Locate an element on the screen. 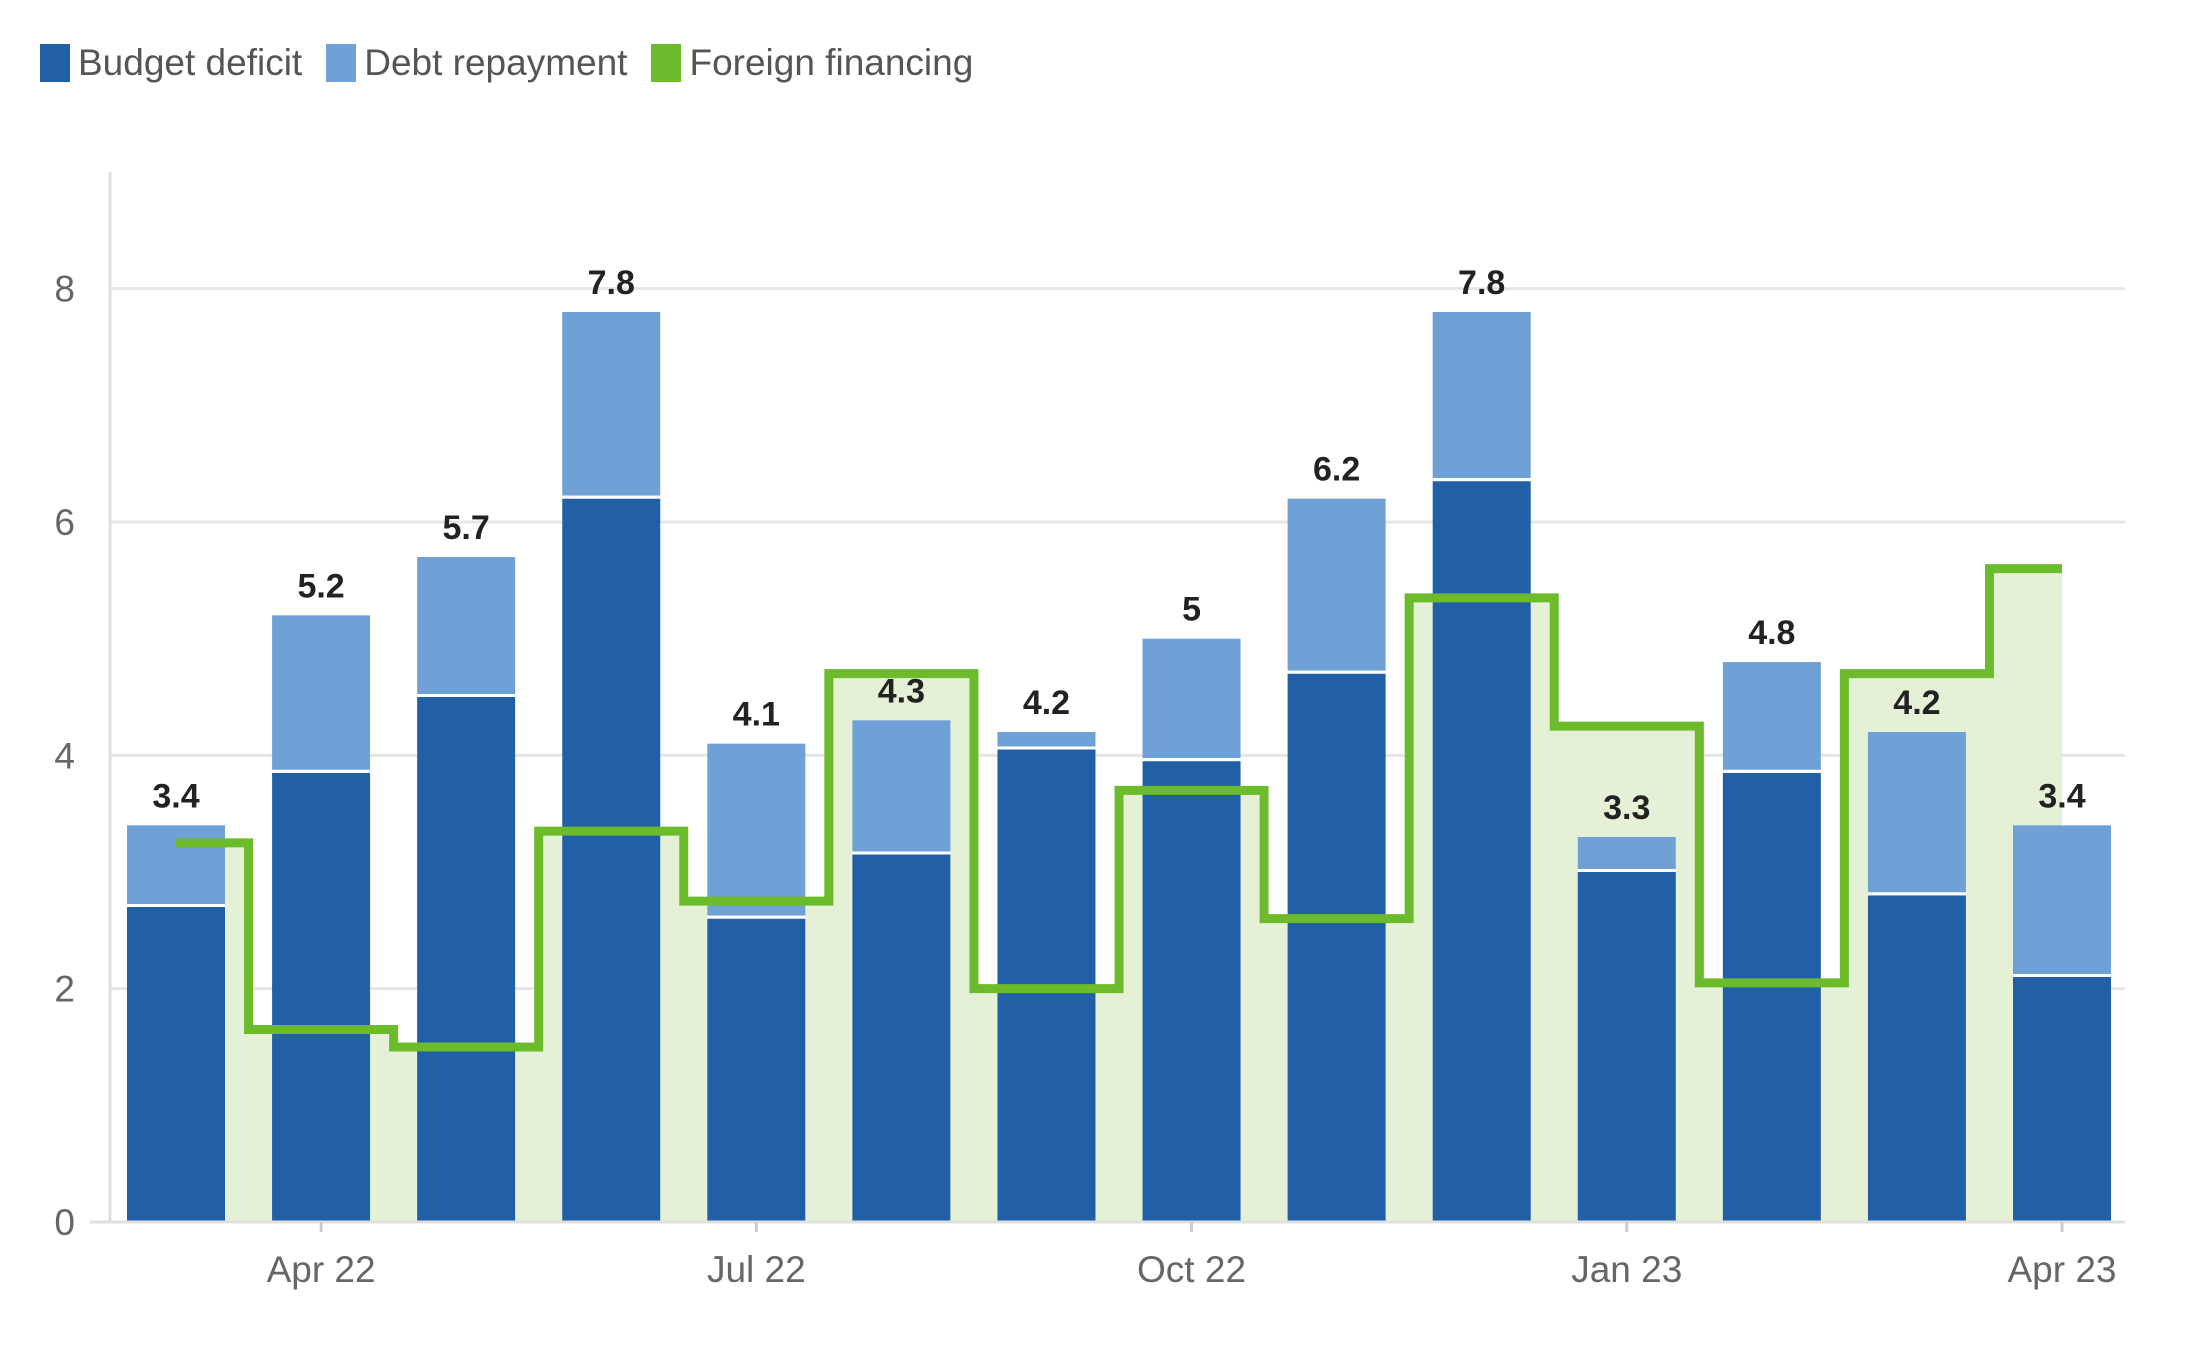  legend-swatch-budget-deficit is located at coordinates (55, 63).